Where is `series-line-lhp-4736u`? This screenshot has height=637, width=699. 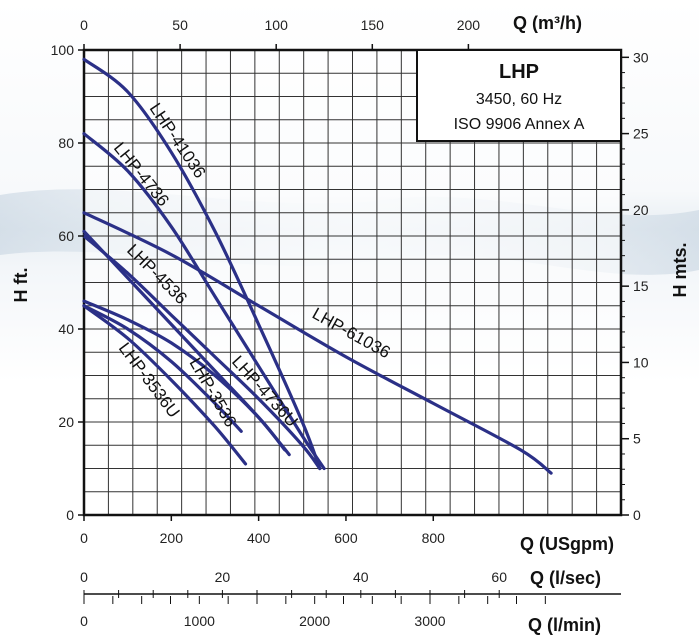
series-line-lhp-4736u is located at coordinates (202, 352).